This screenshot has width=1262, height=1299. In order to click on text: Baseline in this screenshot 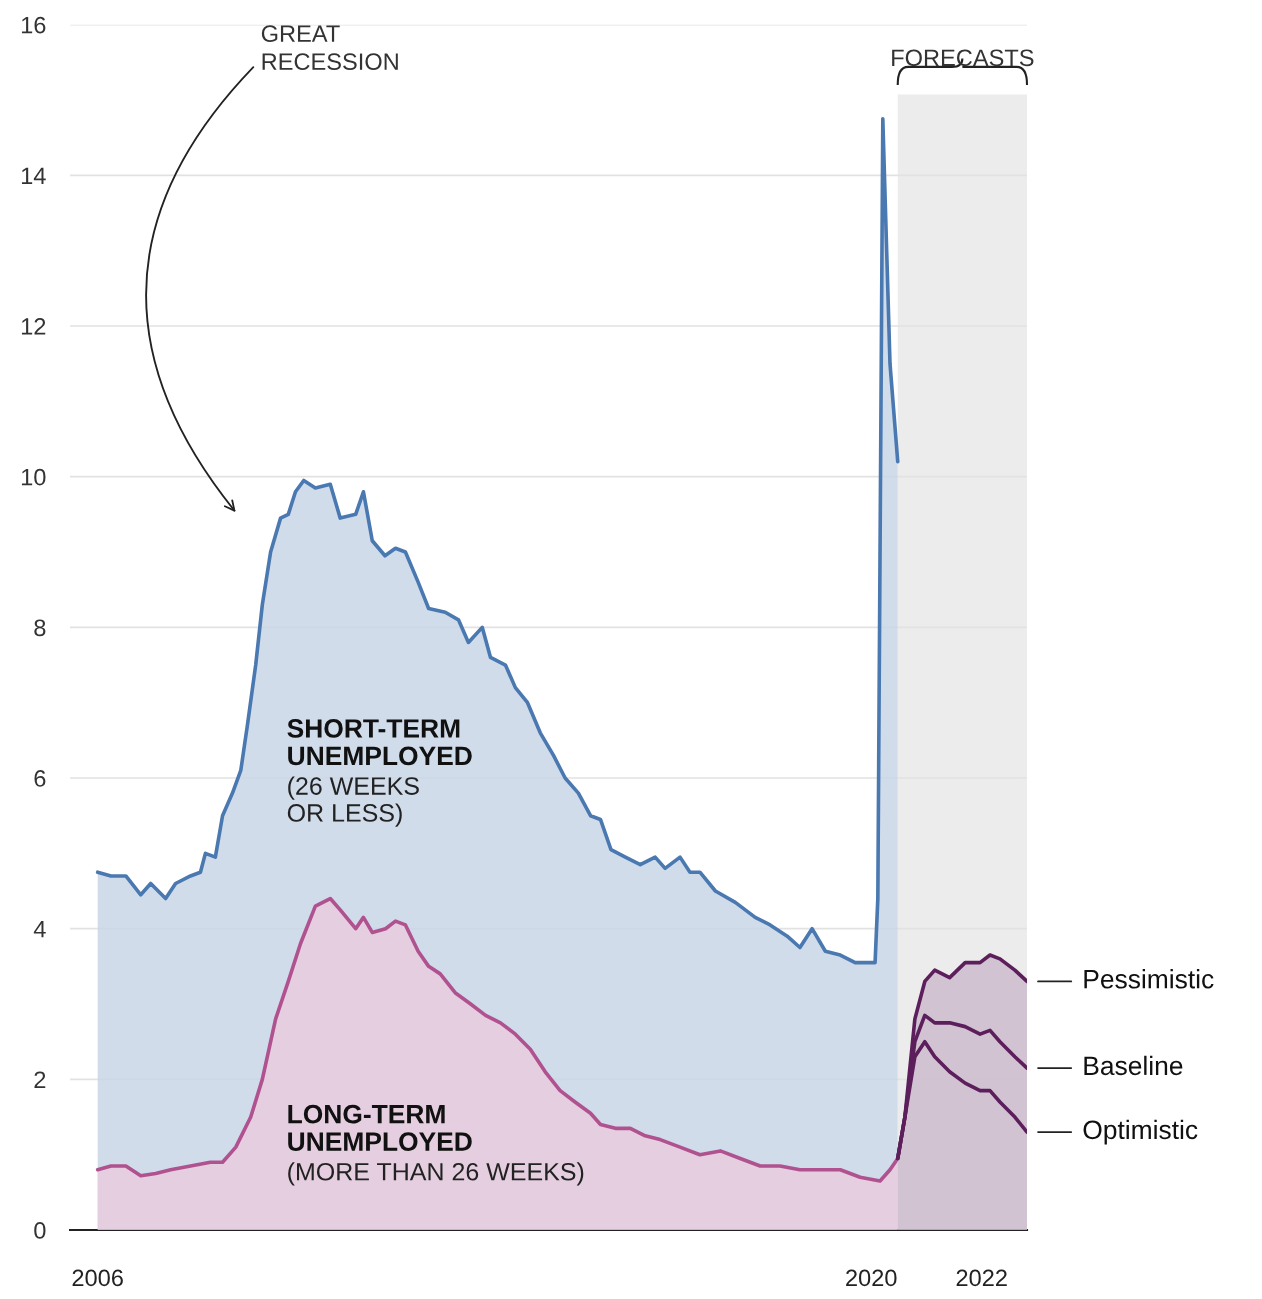, I will do `click(1133, 1065)`.